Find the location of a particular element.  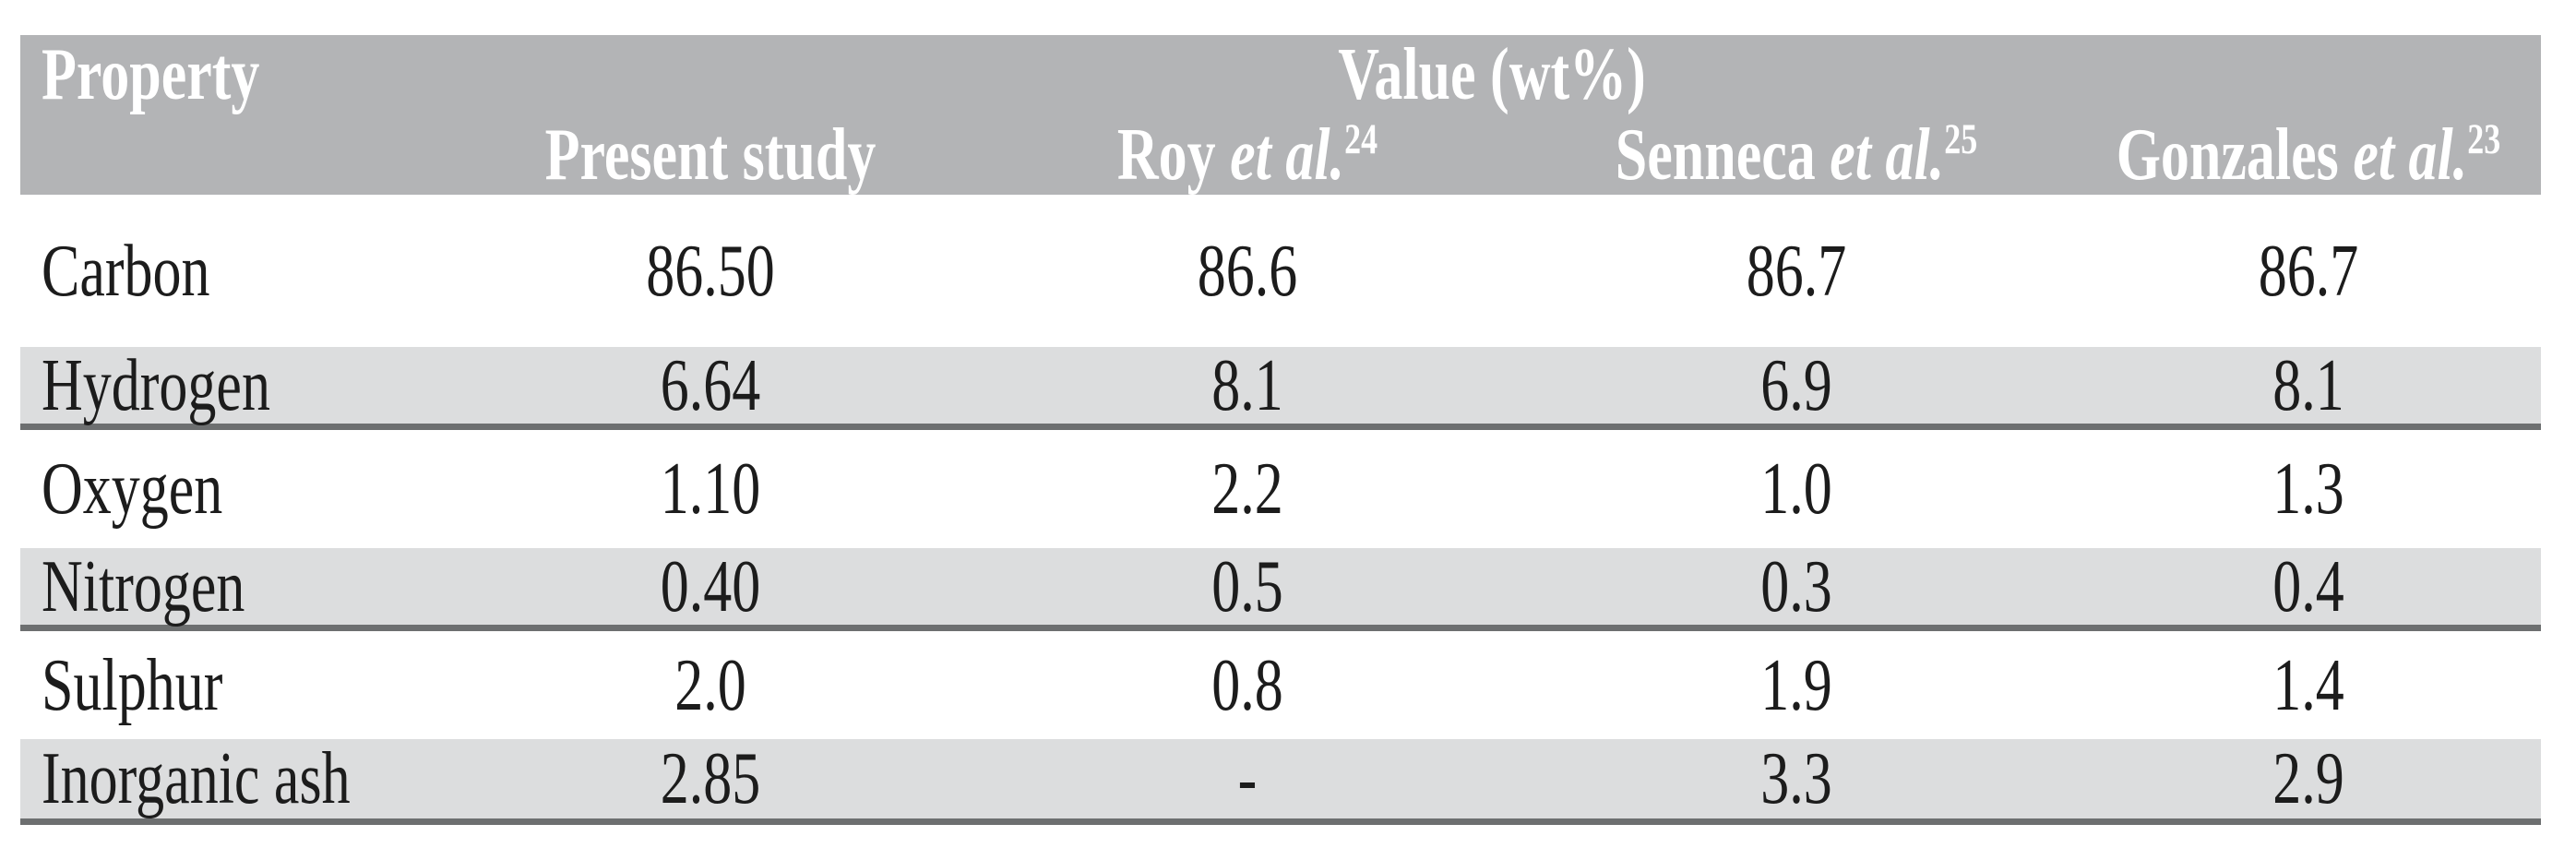

value-gonzales: 1.3 is located at coordinates (2308, 489).